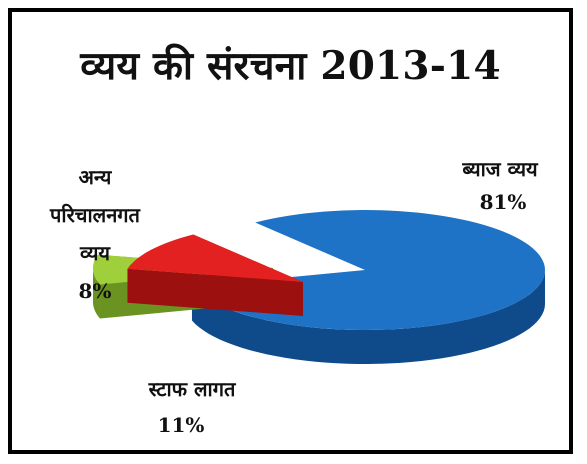  What do you see at coordinates (215, 292) in the screenshot?
I see `slice-face-red` at bounding box center [215, 292].